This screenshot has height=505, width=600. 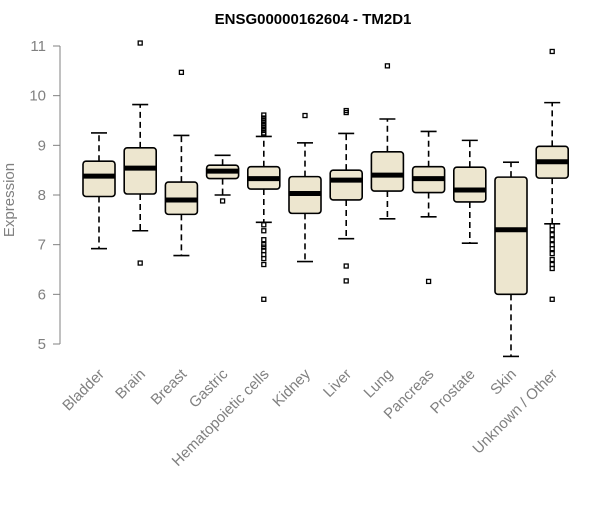 I want to click on chart-title: ENSG00000162604 - TM2D1, so click(x=313, y=19).